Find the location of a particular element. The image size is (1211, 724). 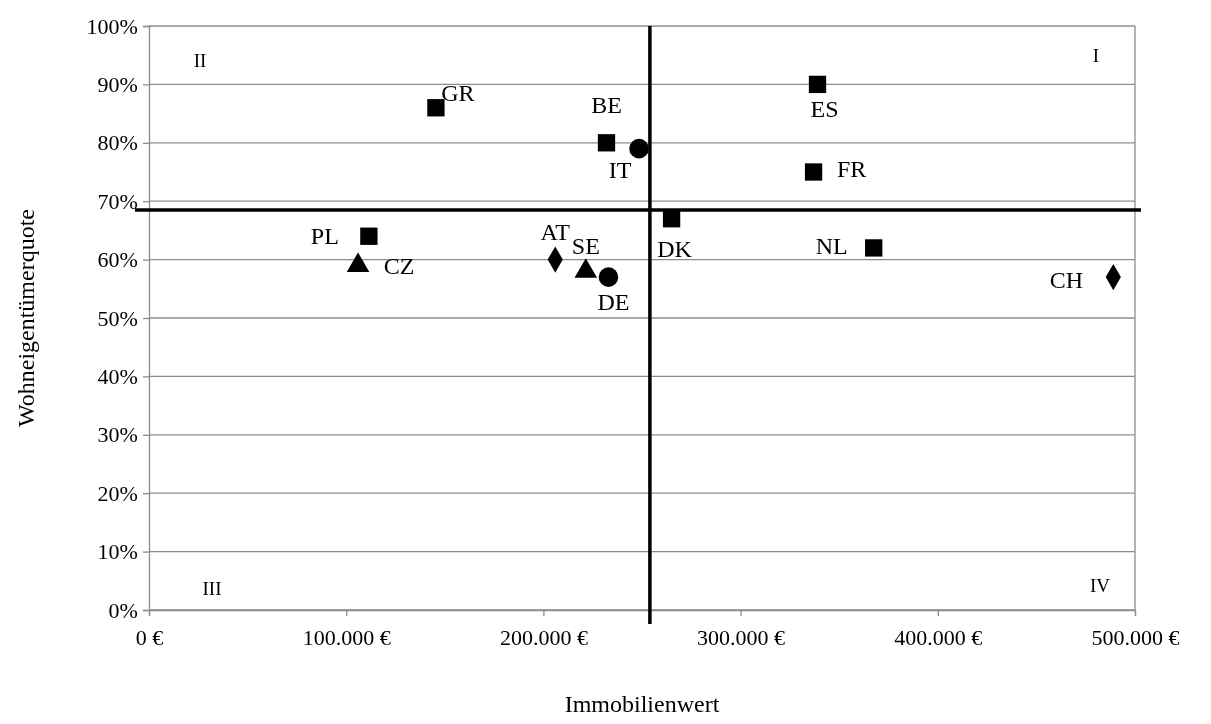

x-tick-label: 400.000 € is located at coordinates (938, 638).